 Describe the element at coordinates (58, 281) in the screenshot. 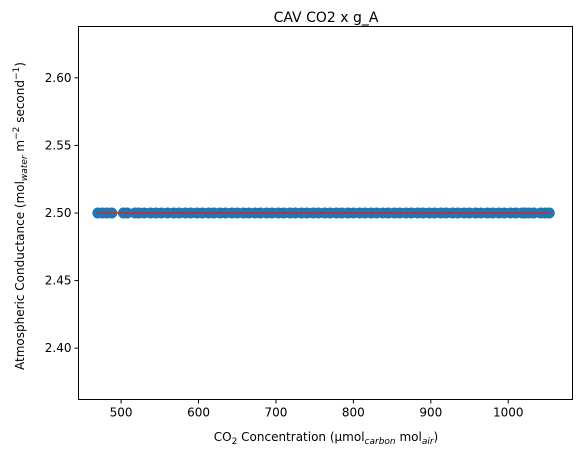

I see `y-tick-label: 2.45` at that location.